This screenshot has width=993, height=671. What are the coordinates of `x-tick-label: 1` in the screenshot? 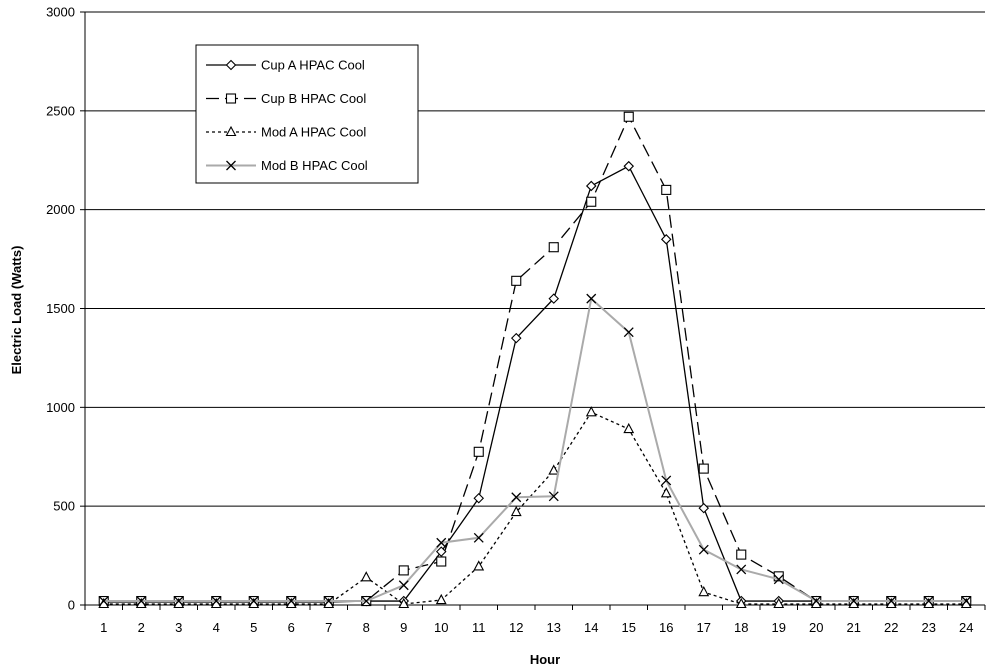 It's located at (103, 627).